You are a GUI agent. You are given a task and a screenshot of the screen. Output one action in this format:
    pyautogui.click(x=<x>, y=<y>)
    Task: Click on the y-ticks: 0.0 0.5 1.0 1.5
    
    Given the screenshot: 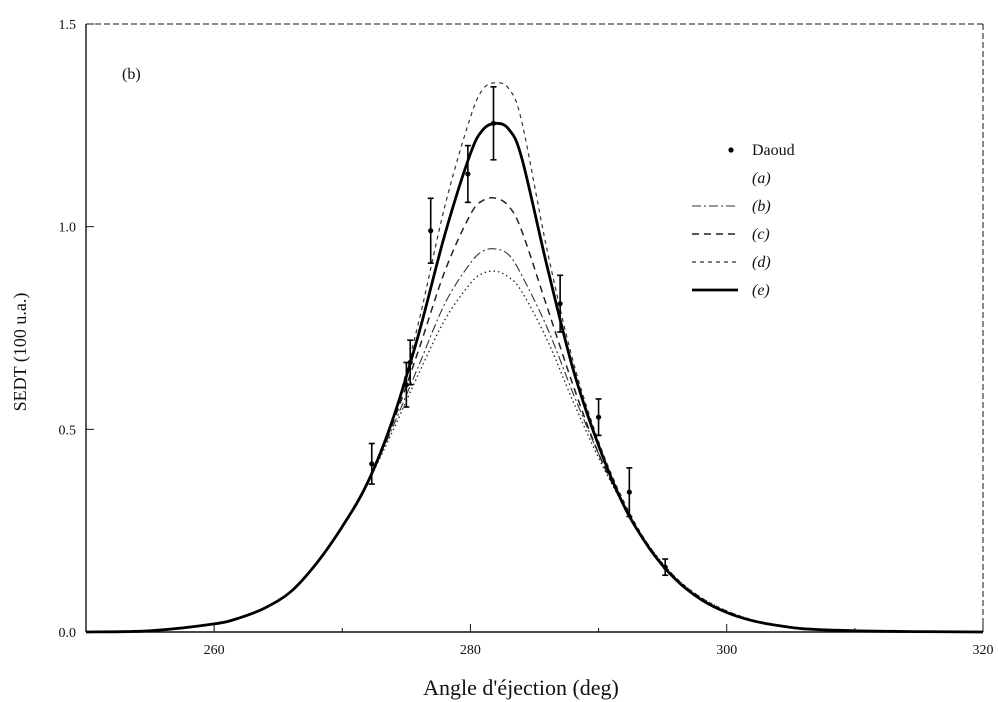 What is the action you would take?
    pyautogui.click(x=76, y=329)
    